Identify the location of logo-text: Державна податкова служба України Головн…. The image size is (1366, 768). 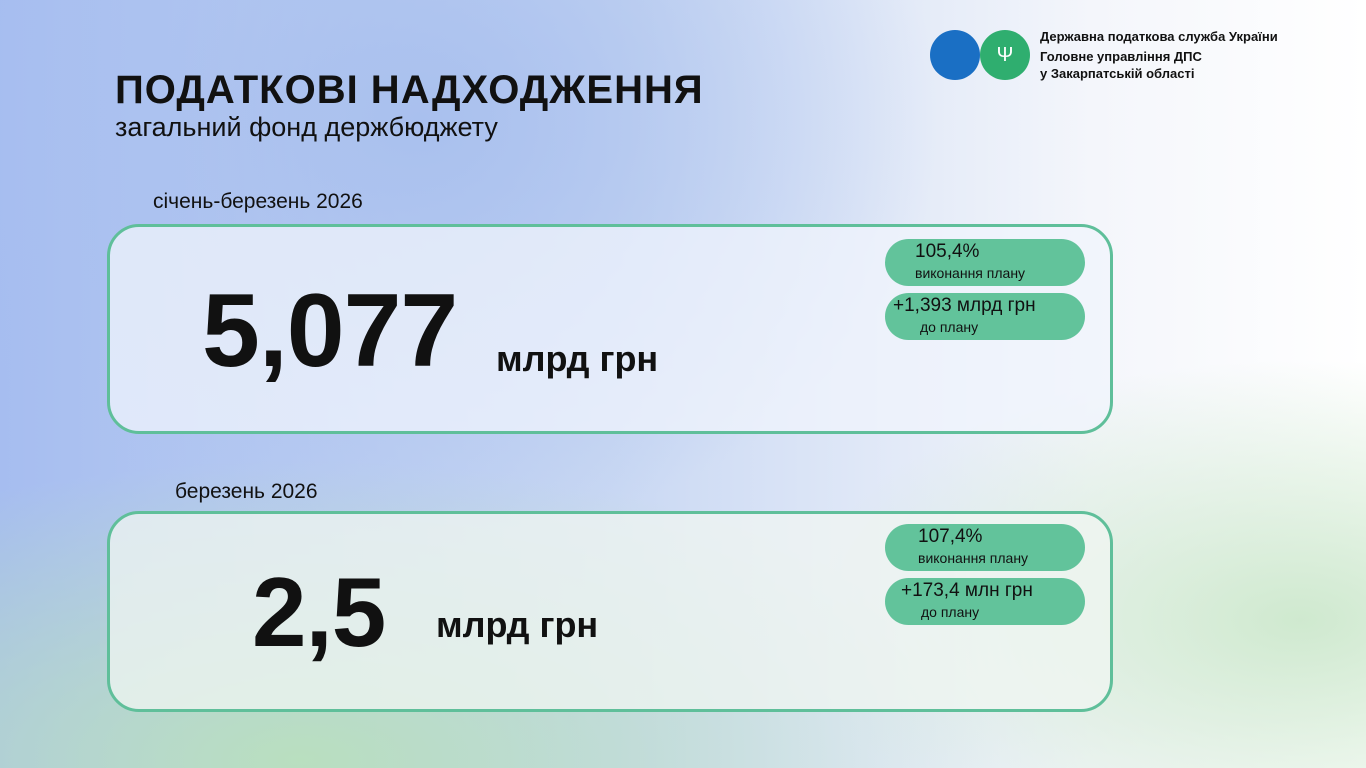
(1159, 55).